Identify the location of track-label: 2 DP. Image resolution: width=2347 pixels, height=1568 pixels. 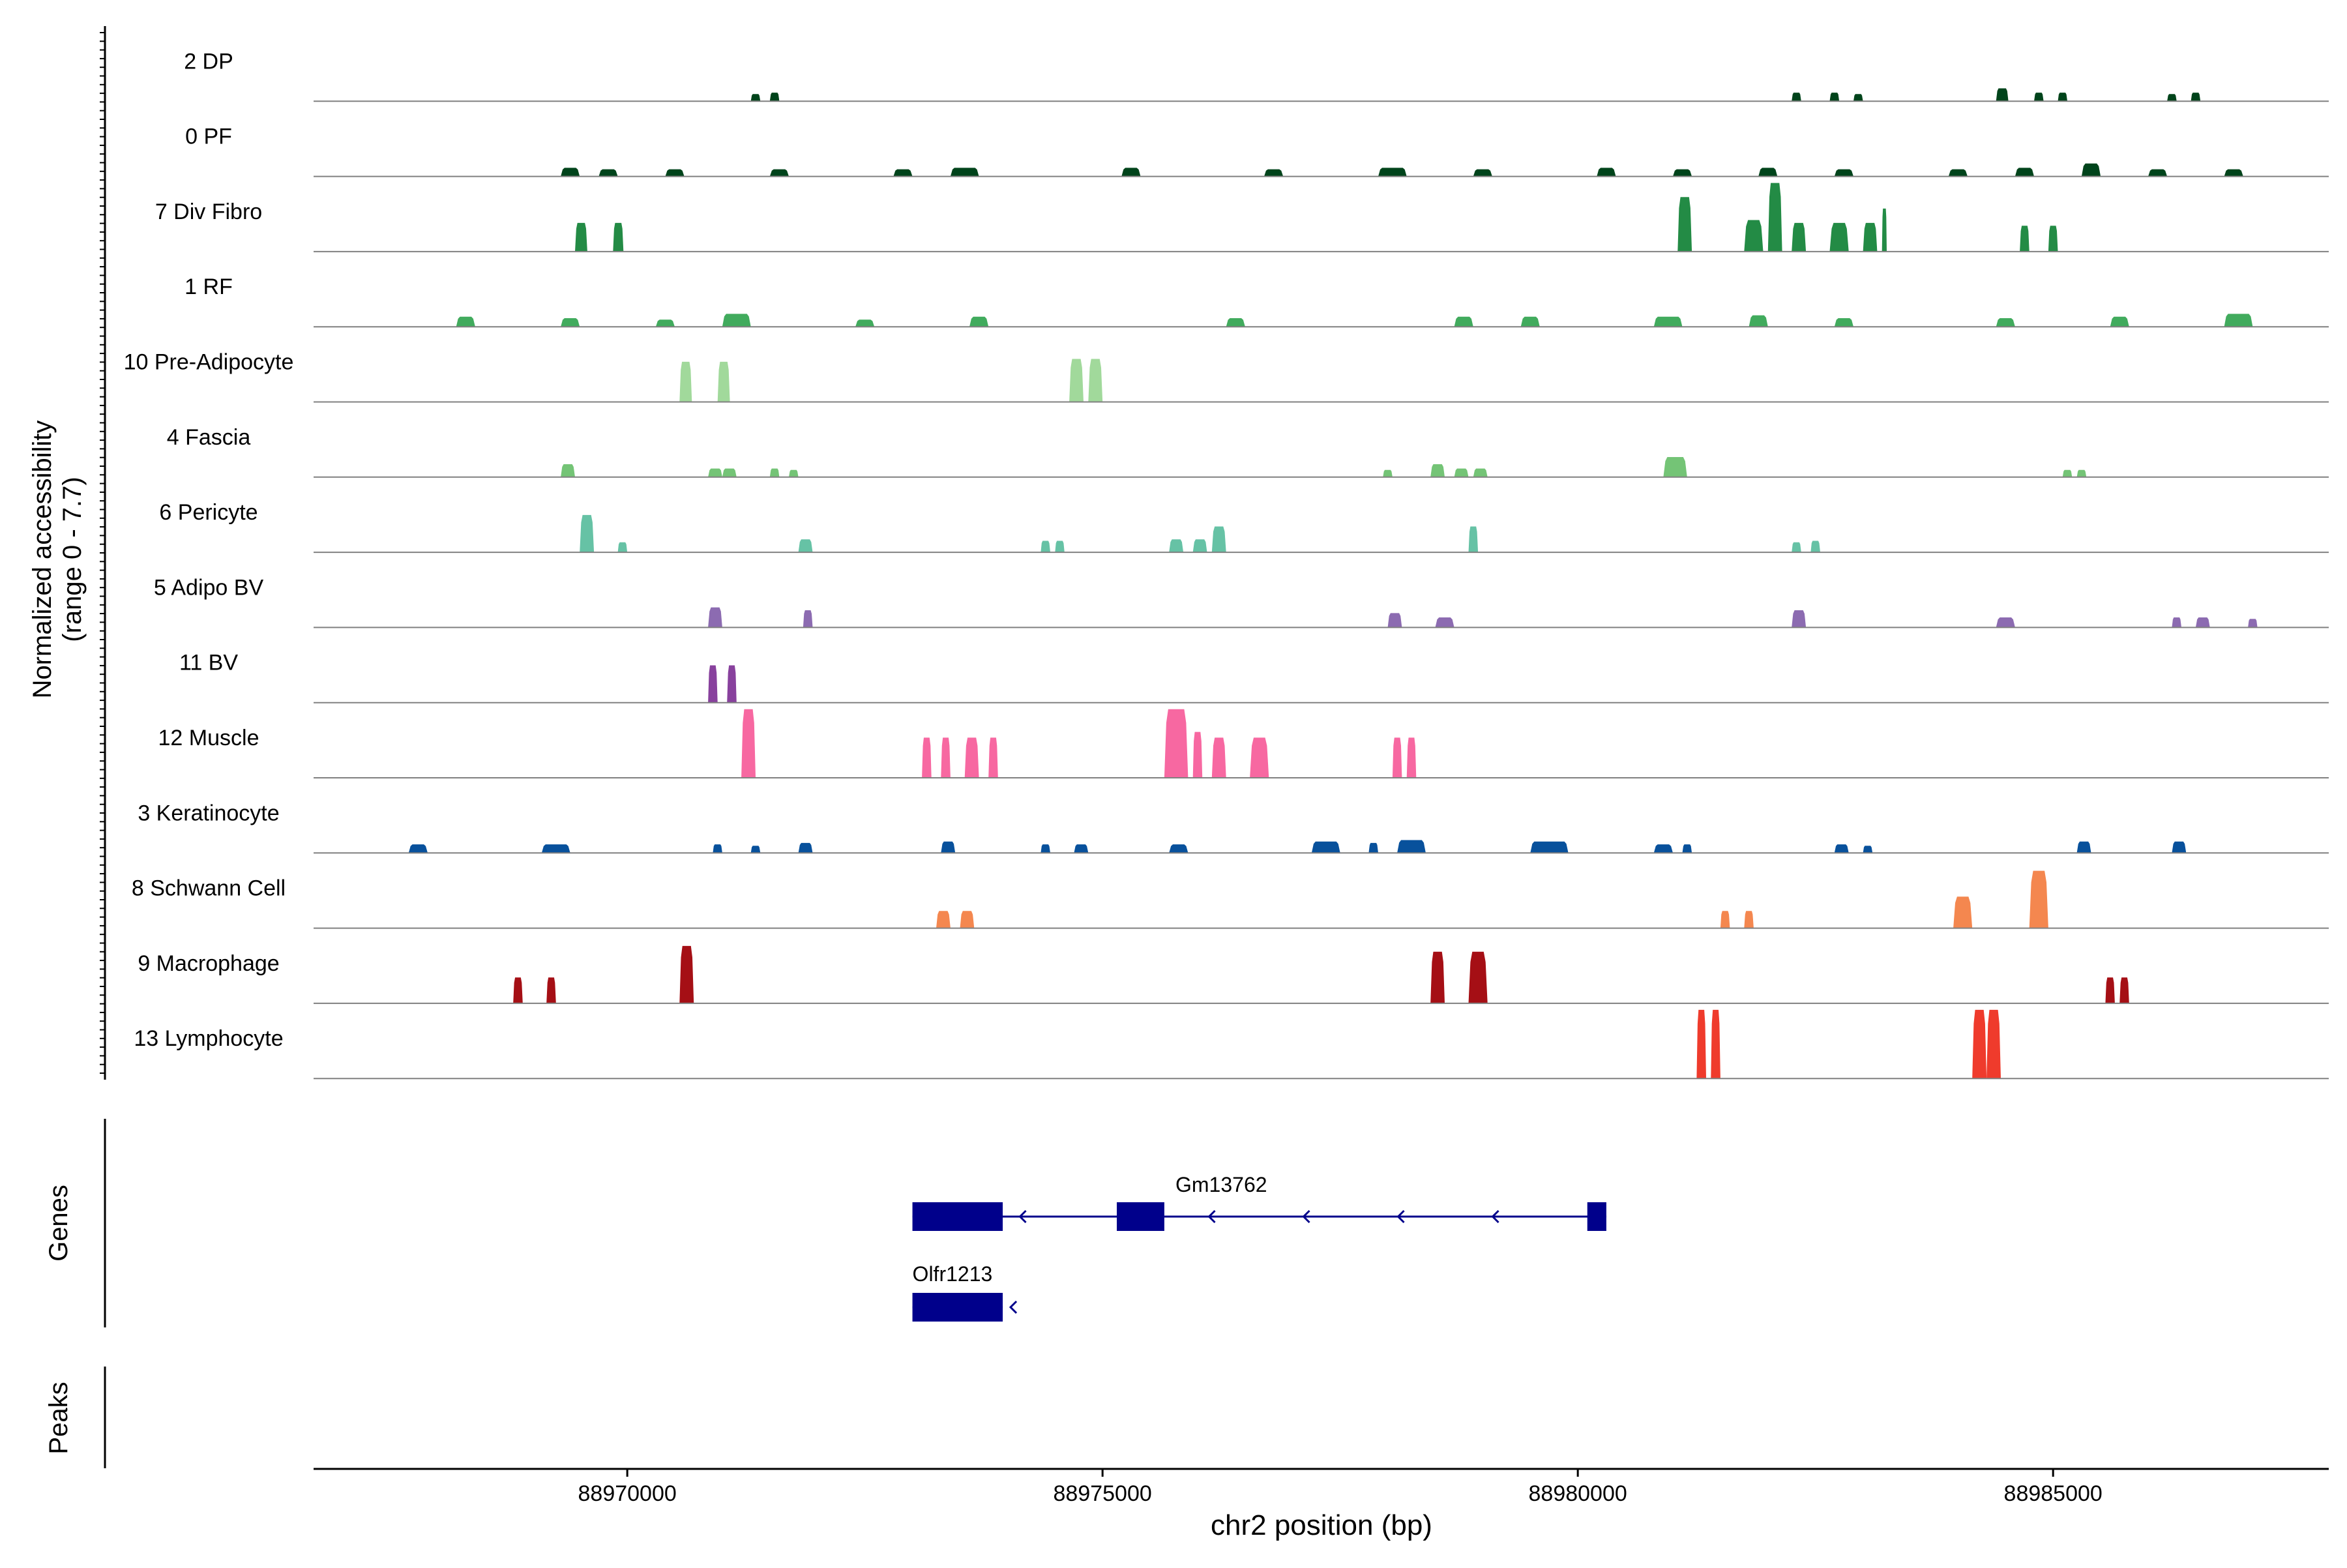
(208, 62).